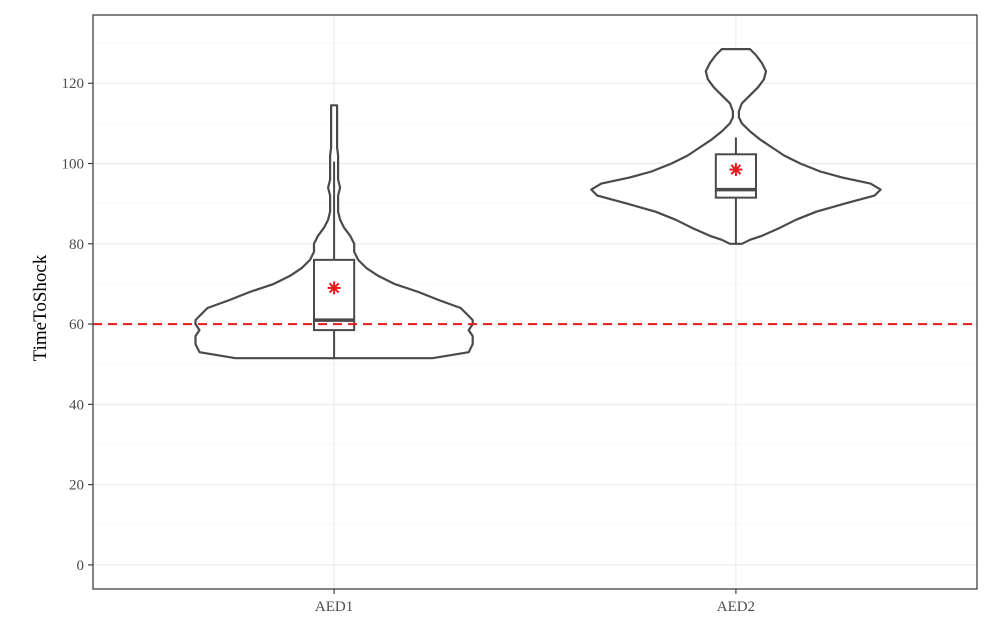 Image resolution: width=1000 pixels, height=640 pixels. What do you see at coordinates (73, 84) in the screenshot?
I see `y-tick-label: 120` at bounding box center [73, 84].